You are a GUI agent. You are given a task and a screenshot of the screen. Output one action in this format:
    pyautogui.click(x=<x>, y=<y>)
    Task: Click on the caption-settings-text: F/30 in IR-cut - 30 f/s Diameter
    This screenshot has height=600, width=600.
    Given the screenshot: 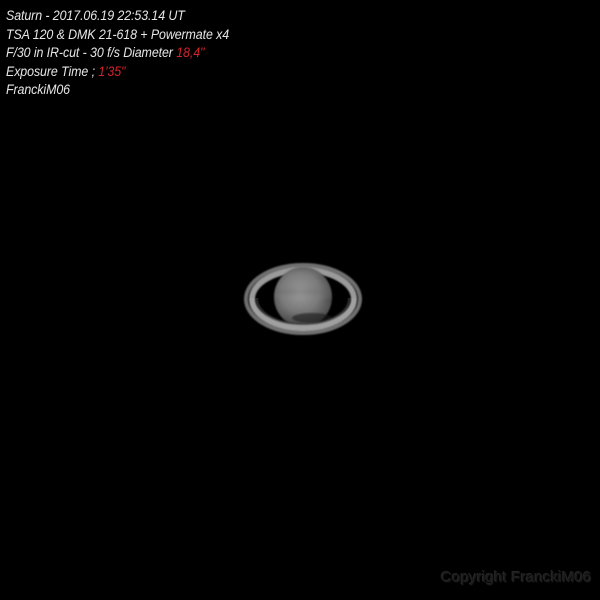 What is the action you would take?
    pyautogui.click(x=91, y=52)
    